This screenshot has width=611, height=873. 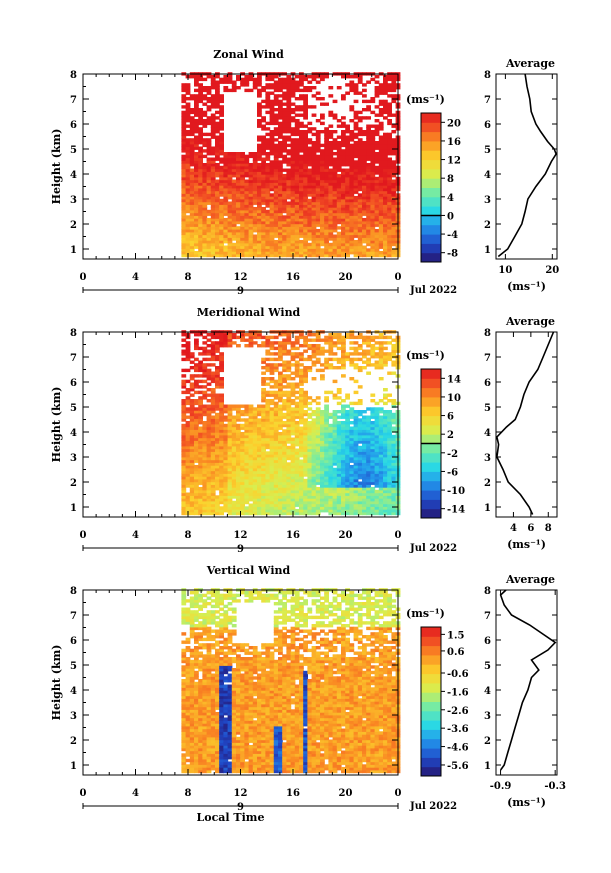 I want to click on average-title: Average, so click(x=530, y=579).